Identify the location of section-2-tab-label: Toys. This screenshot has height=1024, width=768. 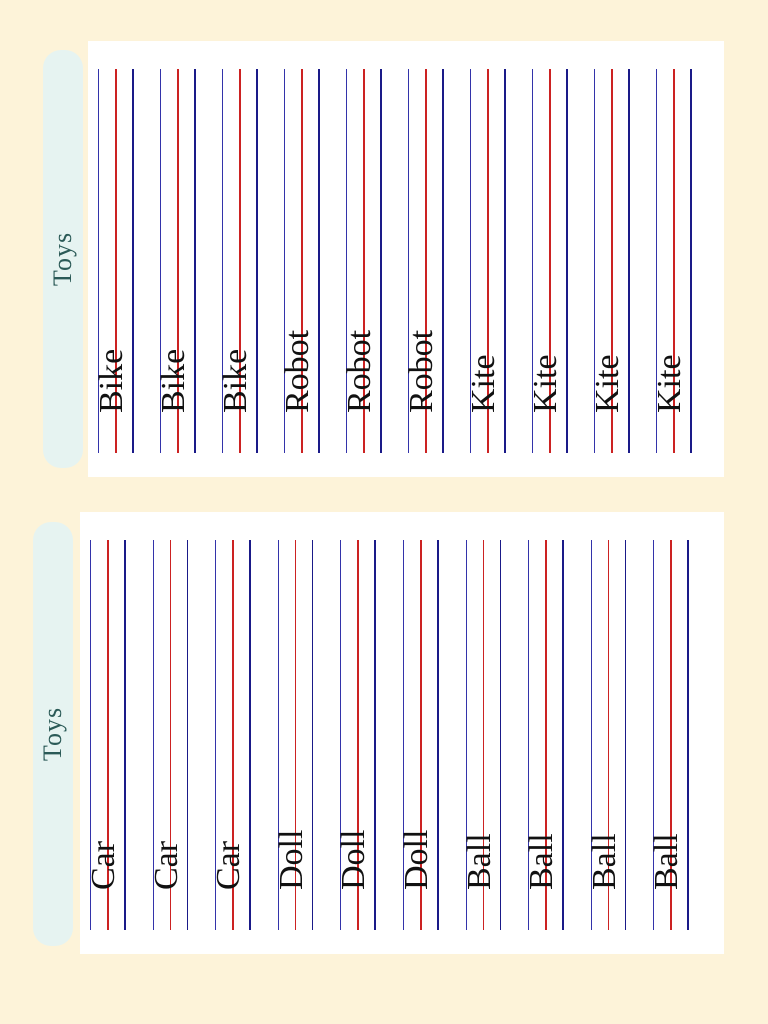
(52, 734).